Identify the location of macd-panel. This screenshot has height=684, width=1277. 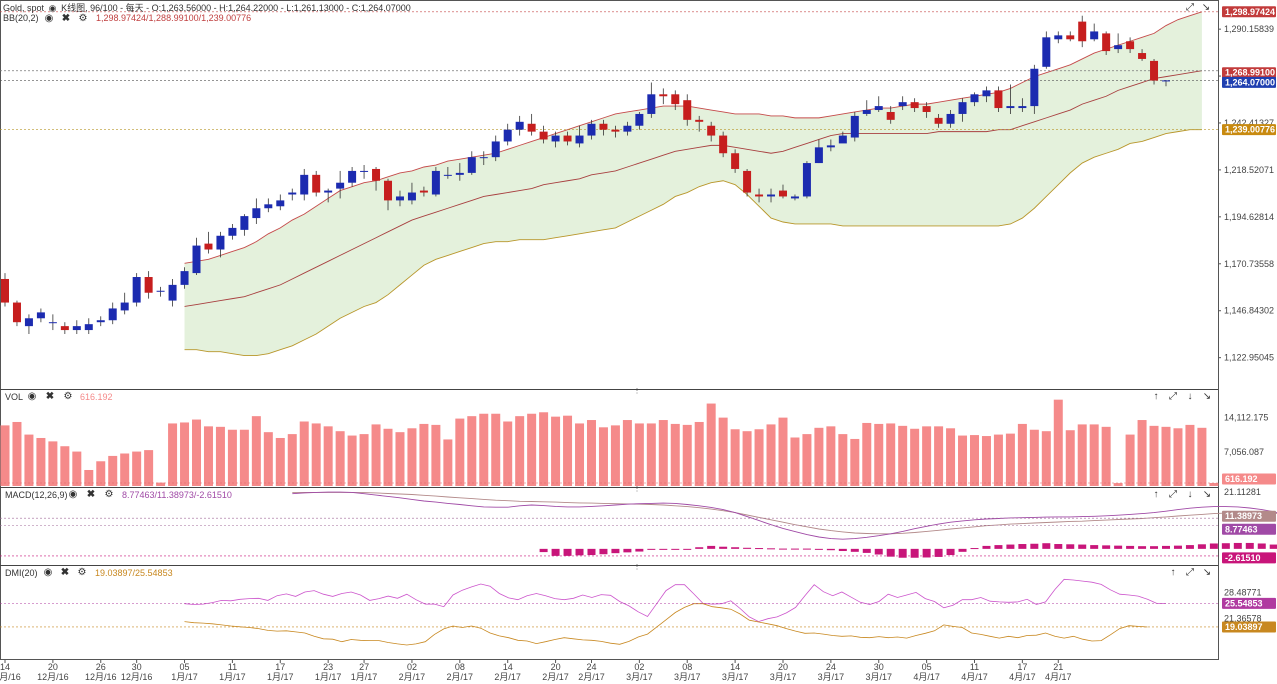
(638, 524).